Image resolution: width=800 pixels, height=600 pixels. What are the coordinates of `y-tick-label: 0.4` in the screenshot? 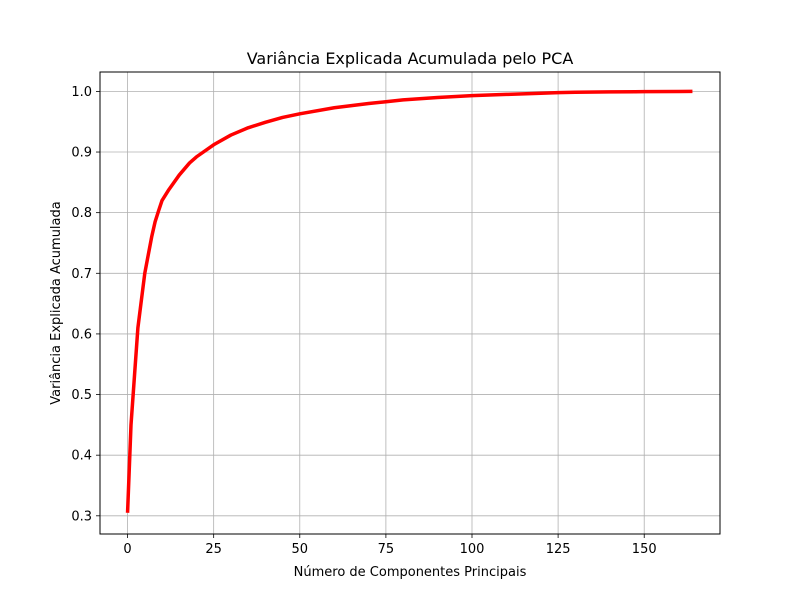 It's located at (81, 456).